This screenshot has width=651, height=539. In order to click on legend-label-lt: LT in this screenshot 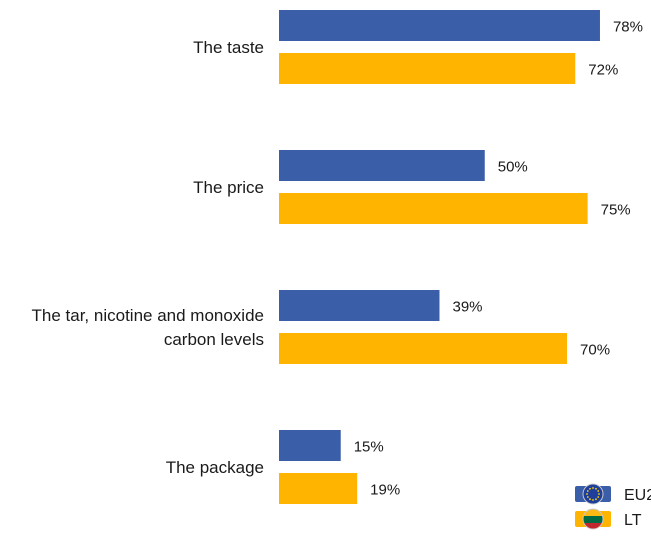, I will do `click(633, 520)`.